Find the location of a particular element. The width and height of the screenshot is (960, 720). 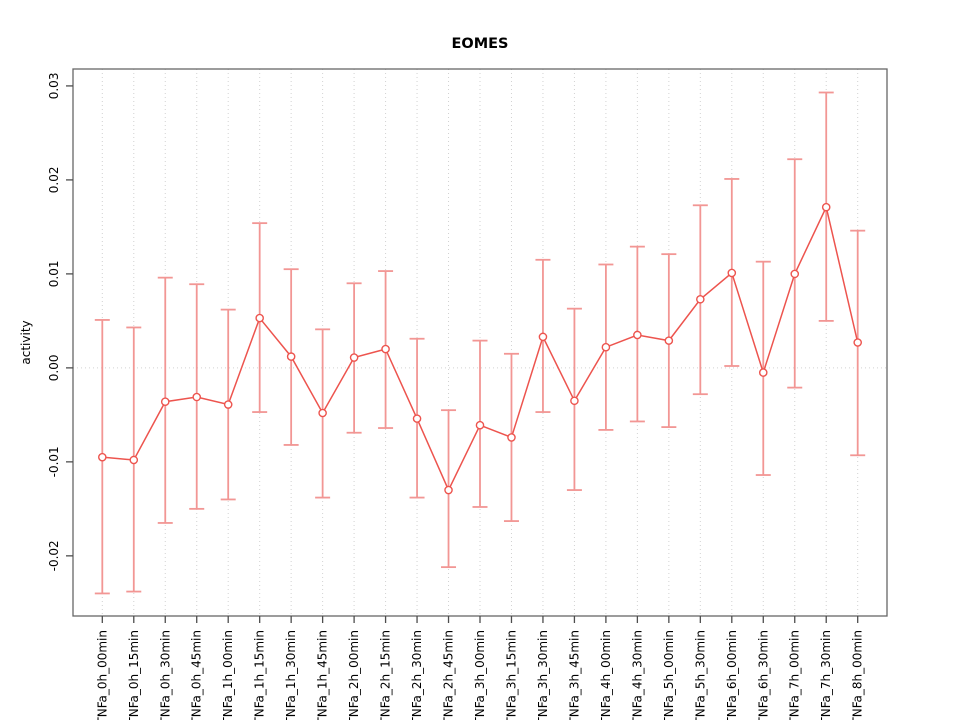

x-tick-label: TNFa_2h_45min is located at coordinates (449, 675).